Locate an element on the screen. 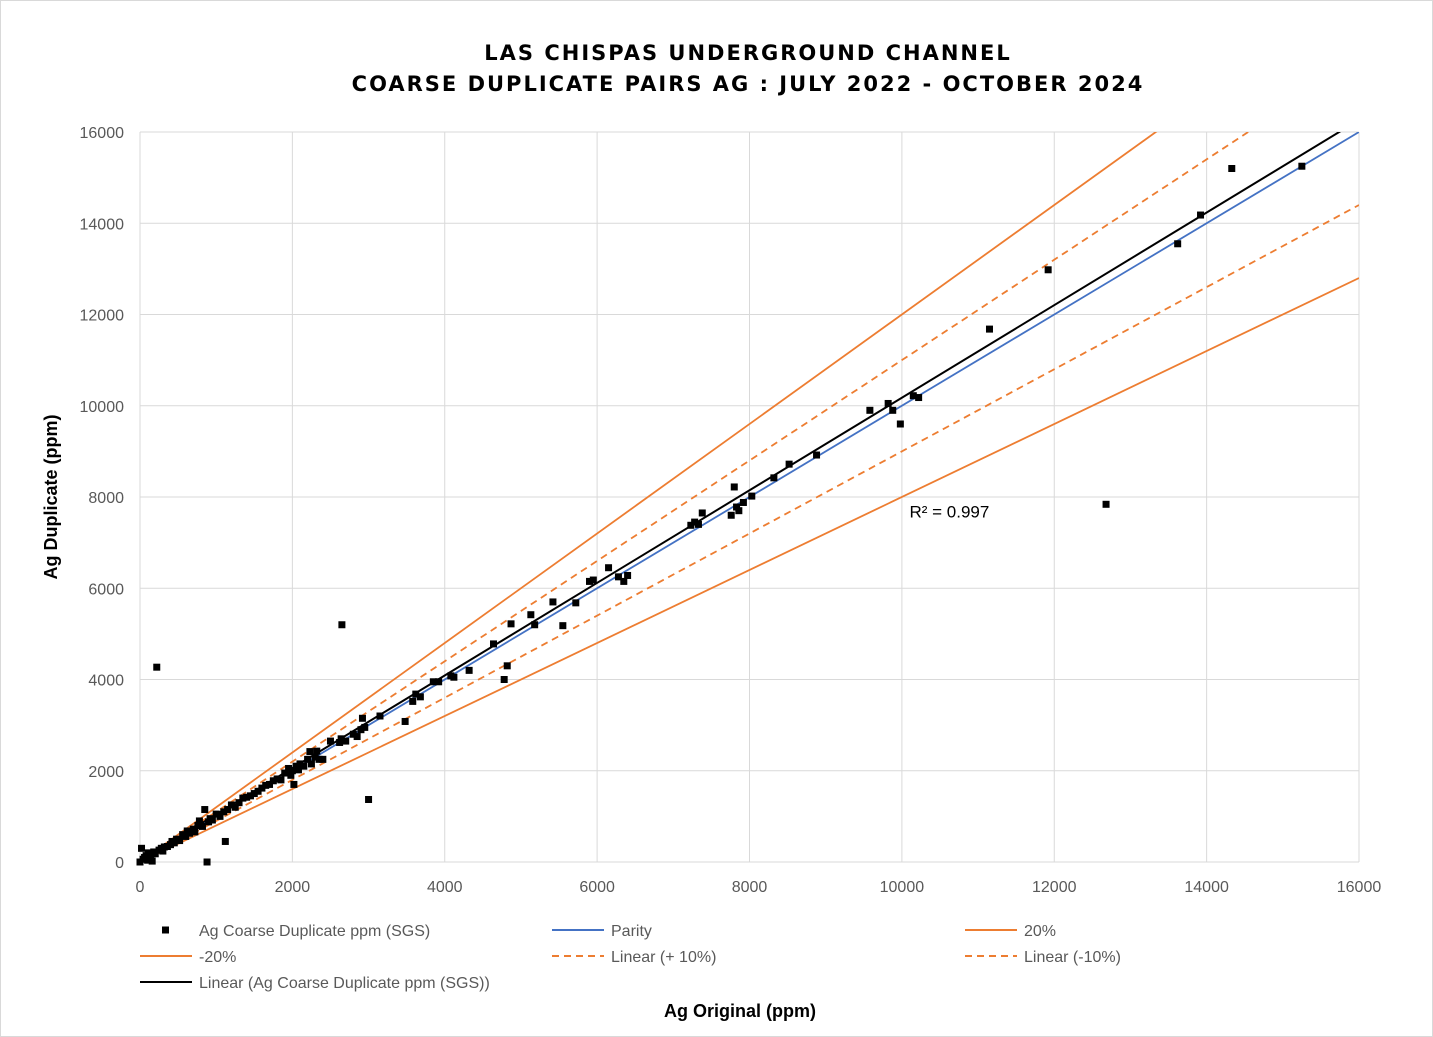  y-tick-label: 10000 is located at coordinates (102, 407).